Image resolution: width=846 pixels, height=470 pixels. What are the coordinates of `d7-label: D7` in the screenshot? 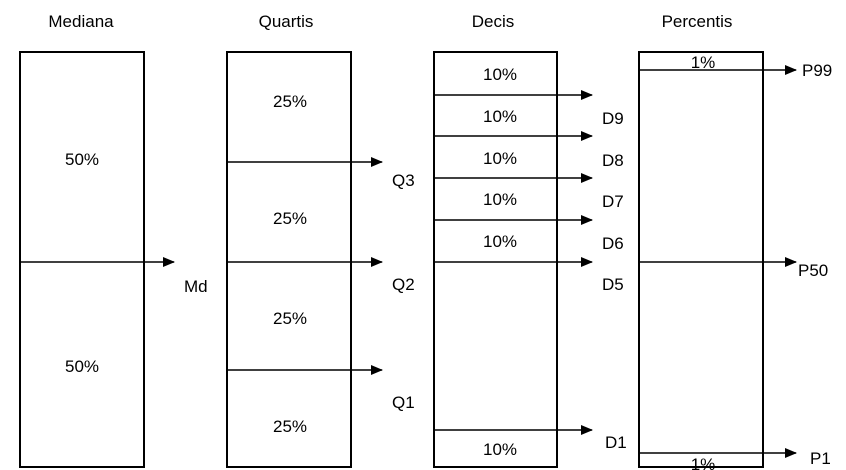 It's located at (613, 201).